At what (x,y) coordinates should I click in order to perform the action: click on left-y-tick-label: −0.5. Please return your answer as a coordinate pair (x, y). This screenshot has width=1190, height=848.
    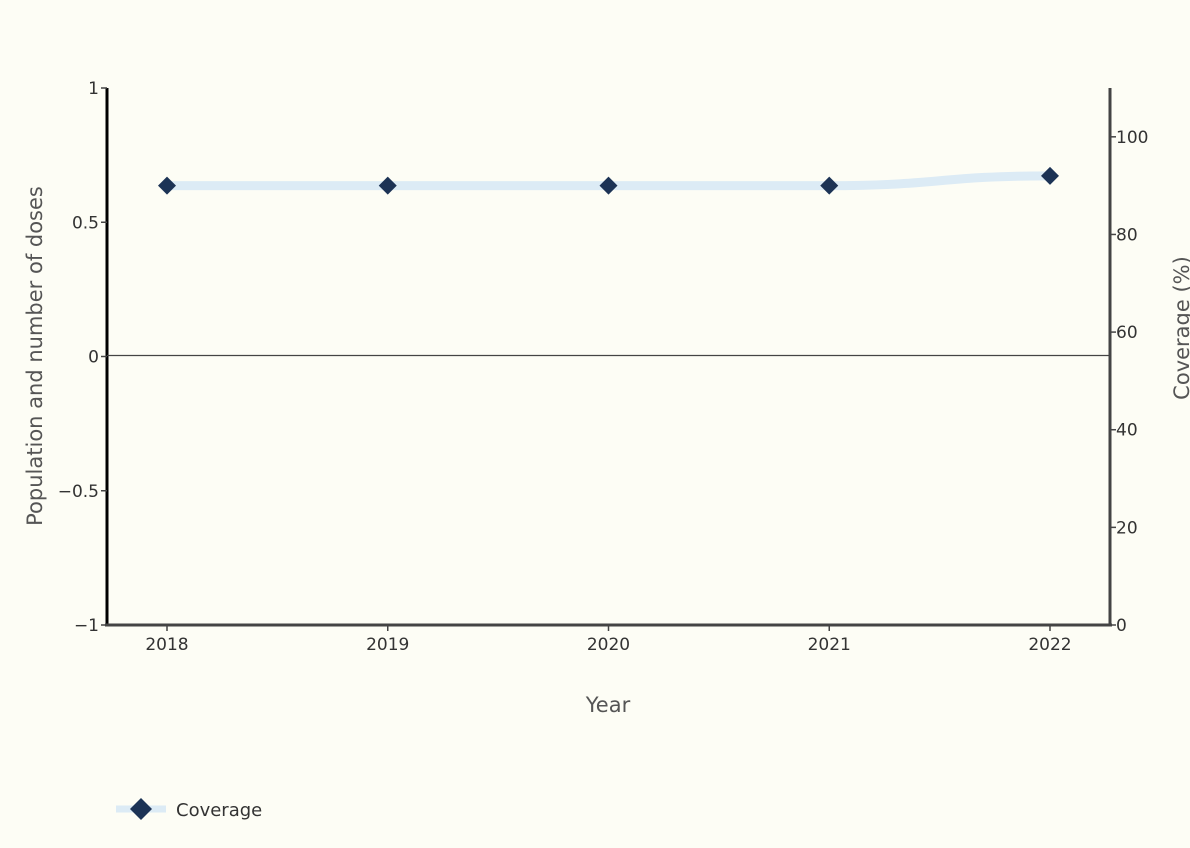
    Looking at the image, I should click on (78, 492).